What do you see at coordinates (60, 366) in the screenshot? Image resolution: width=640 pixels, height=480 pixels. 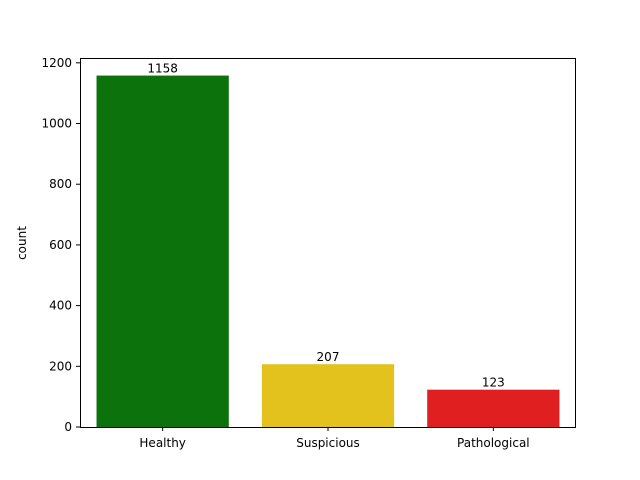 I see `y-tick-label-200: 200` at bounding box center [60, 366].